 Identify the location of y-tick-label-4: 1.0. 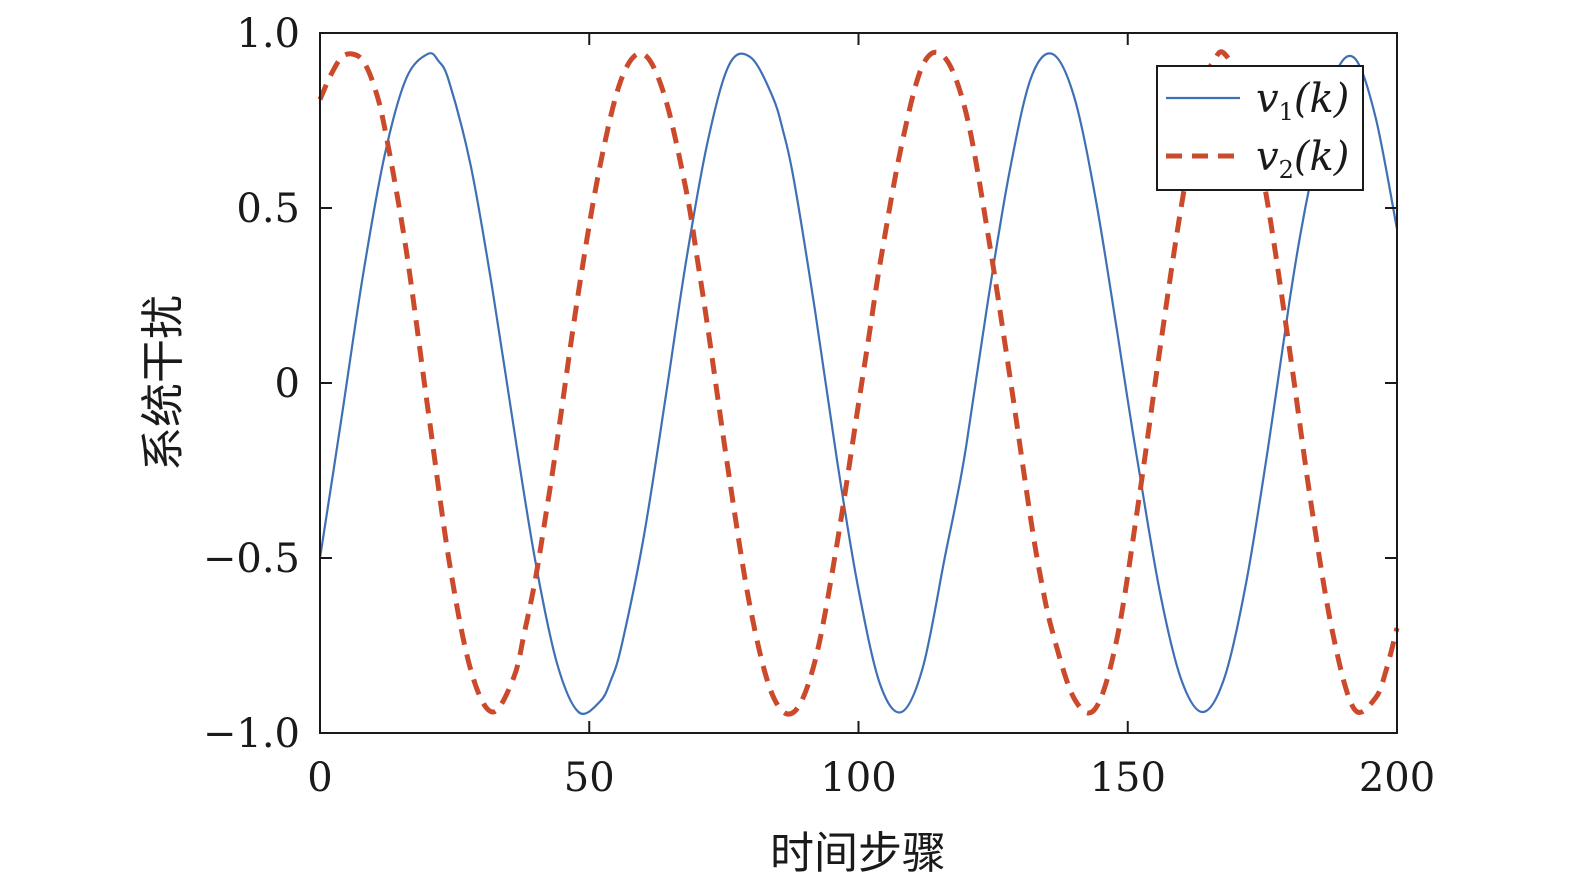
(268, 34).